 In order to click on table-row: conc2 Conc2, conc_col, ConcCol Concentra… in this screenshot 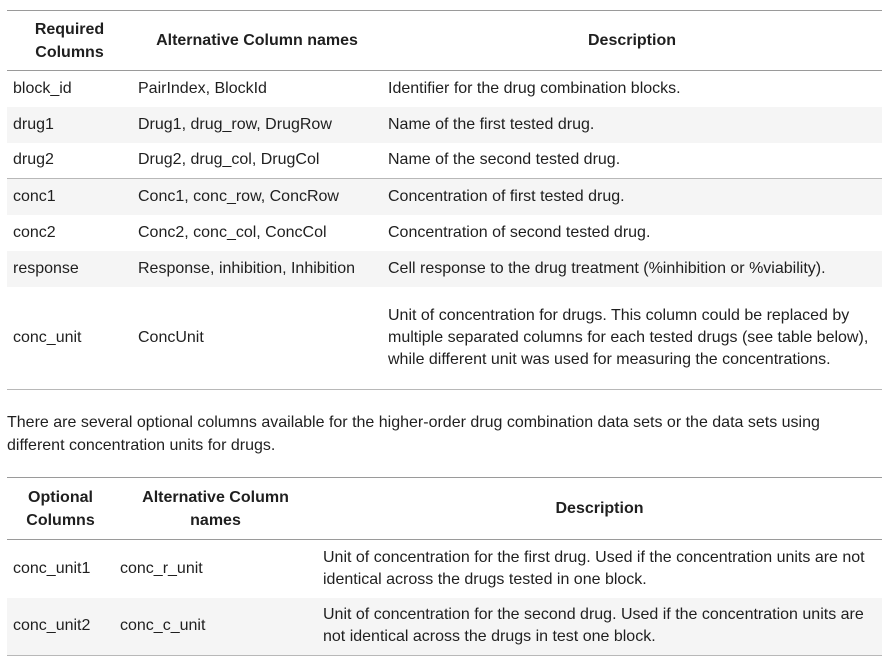, I will do `click(444, 233)`.